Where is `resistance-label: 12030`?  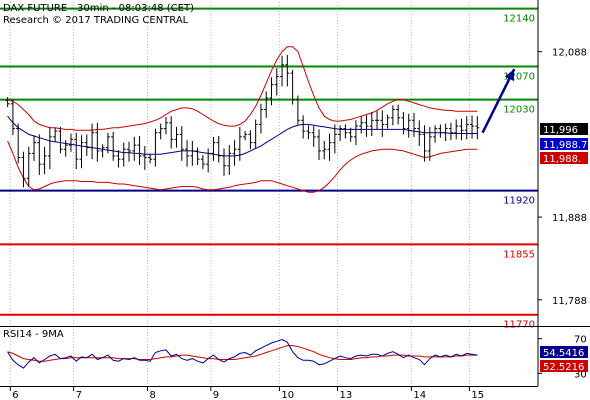 resistance-label: 12030 is located at coordinates (519, 110).